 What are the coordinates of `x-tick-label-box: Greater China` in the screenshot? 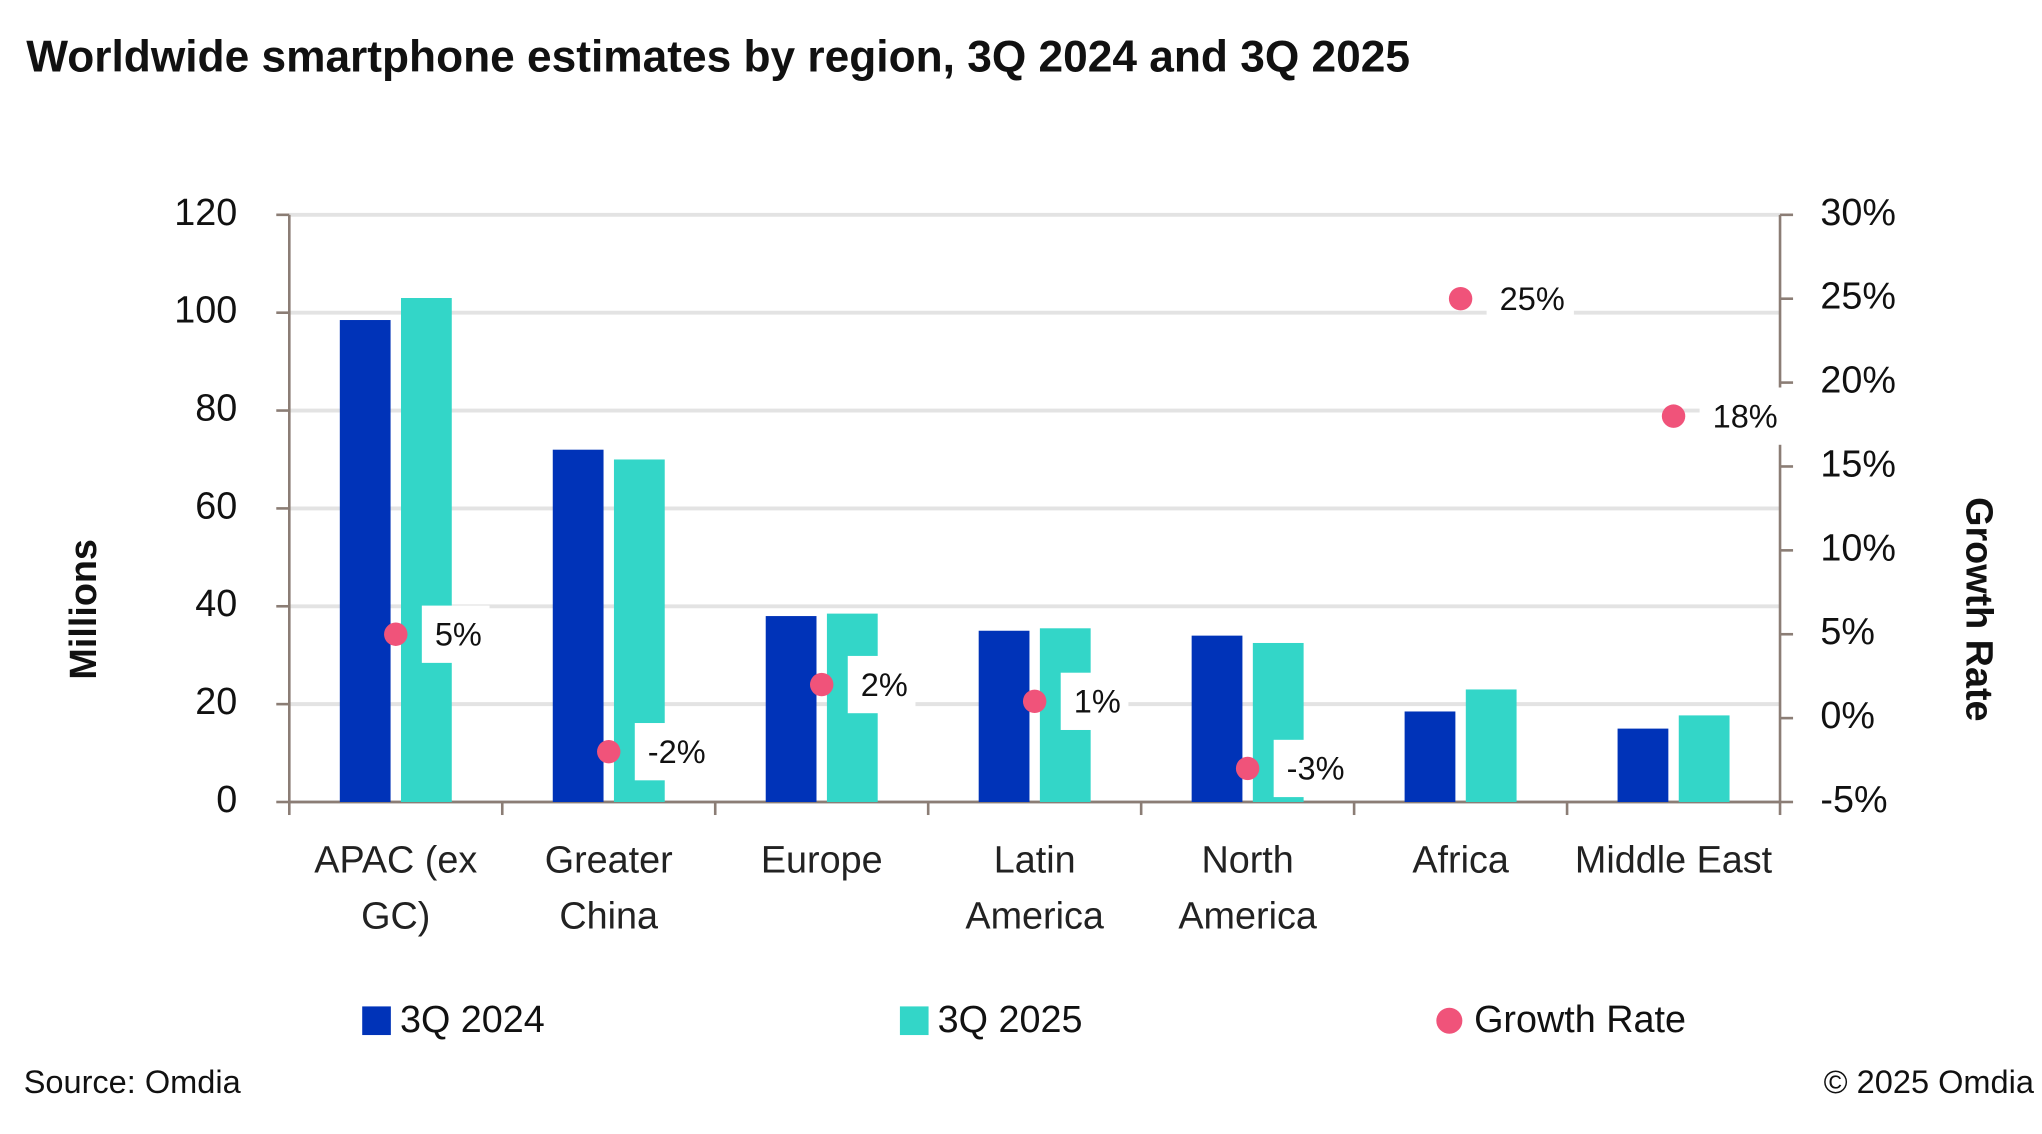 It's located at (608, 888).